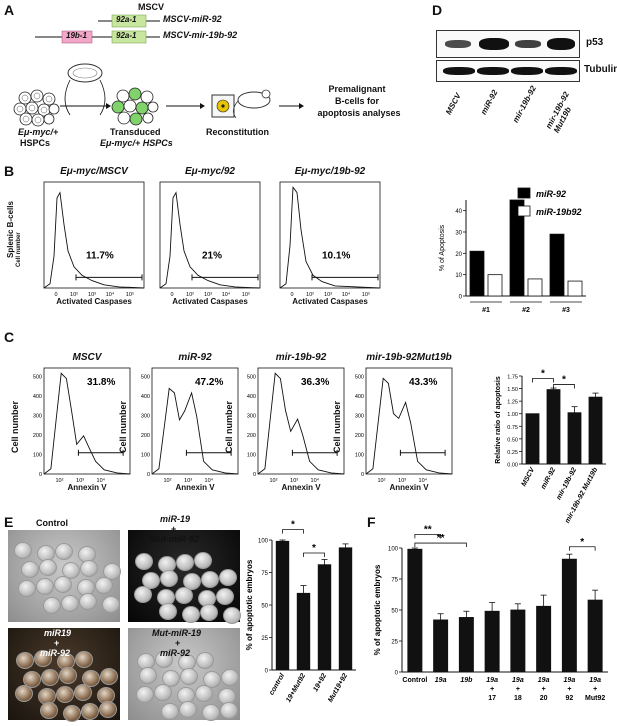 This screenshot has width=617, height=726. What do you see at coordinates (94, 171) in the screenshot?
I see `histogram-title: Eμ-myc/MSCV` at bounding box center [94, 171].